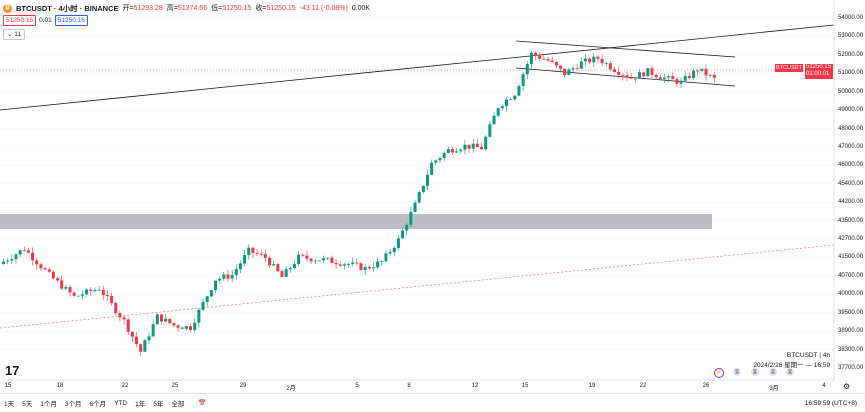 The image size is (865, 412). I want to click on timeframe-1y: 1年, so click(140, 404).